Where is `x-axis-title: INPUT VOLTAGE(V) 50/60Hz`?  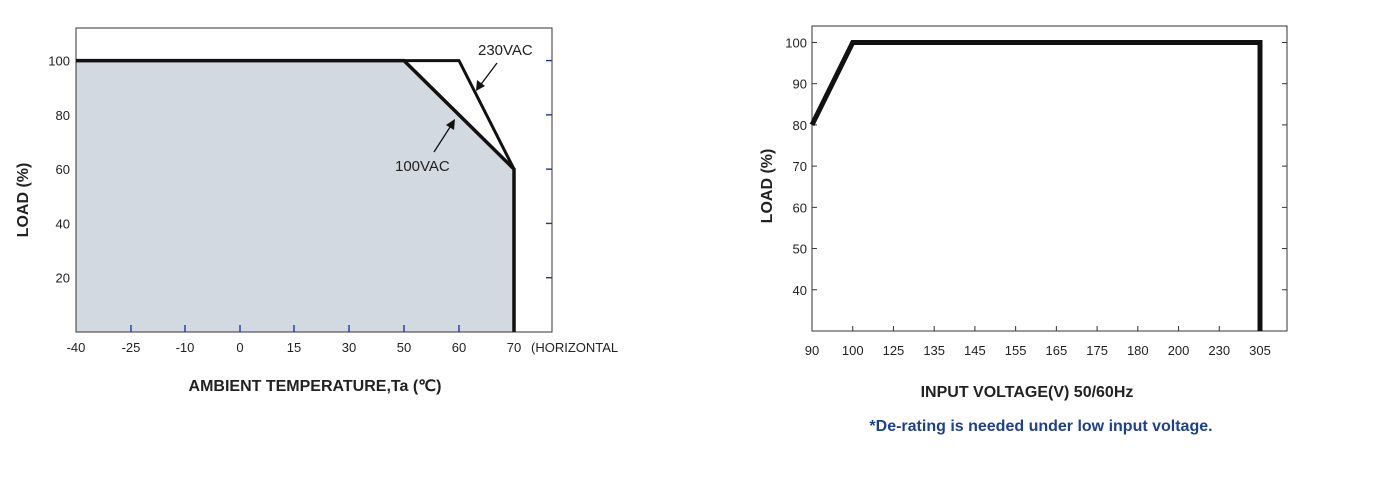
x-axis-title: INPUT VOLTAGE(V) 50/60Hz is located at coordinates (1027, 392).